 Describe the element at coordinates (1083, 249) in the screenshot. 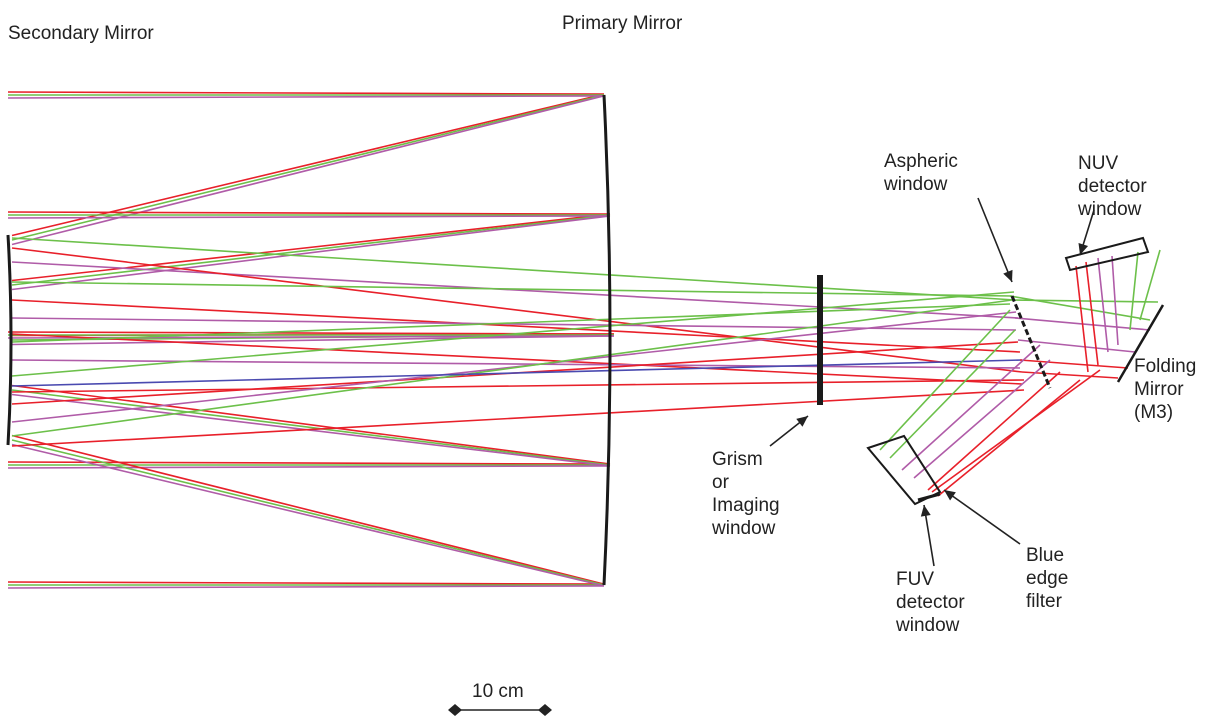

I see `nuv-window-arrow-head` at that location.